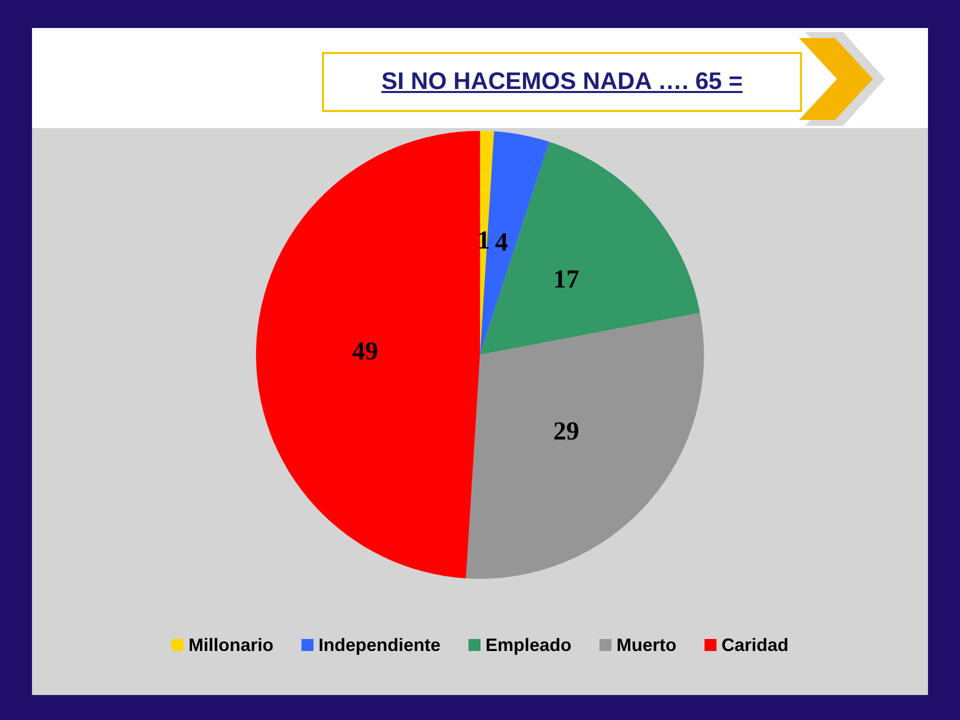  I want to click on data-label: 17, so click(566, 279).